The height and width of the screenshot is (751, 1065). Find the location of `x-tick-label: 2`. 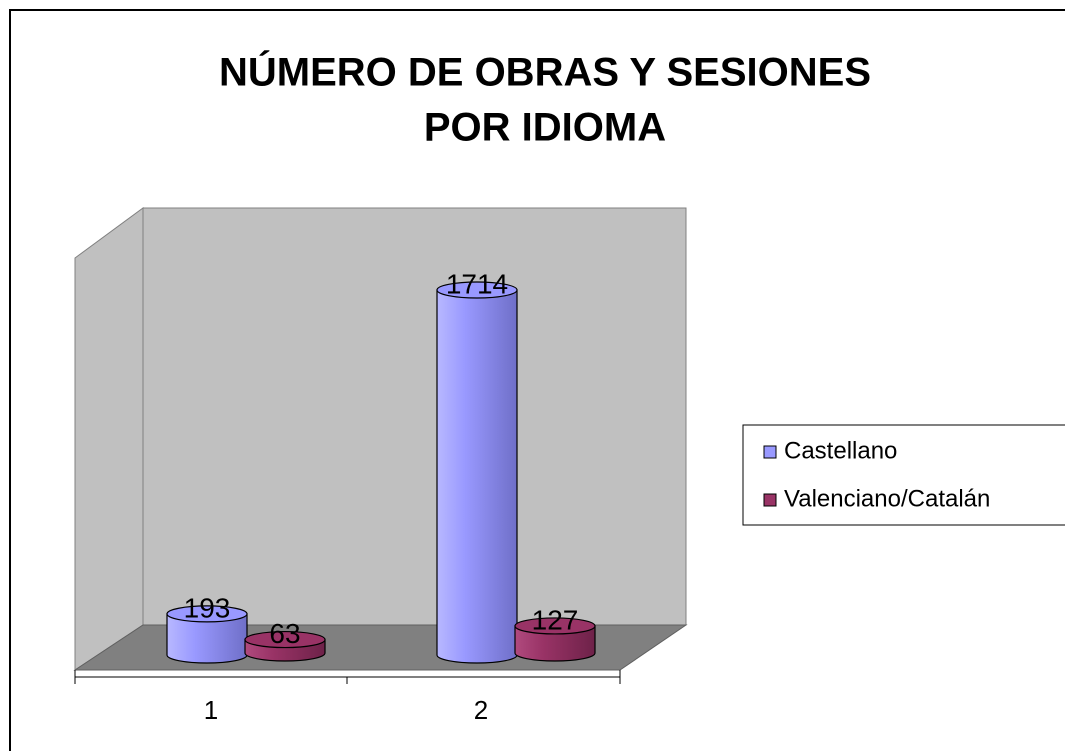

x-tick-label: 2 is located at coordinates (481, 710).